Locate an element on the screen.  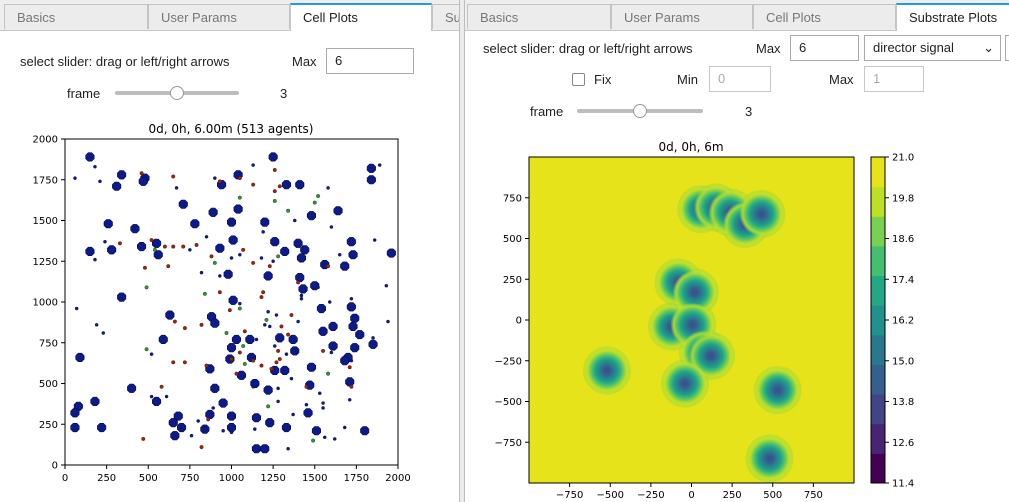
min-range-input: 0 is located at coordinates (740, 79).